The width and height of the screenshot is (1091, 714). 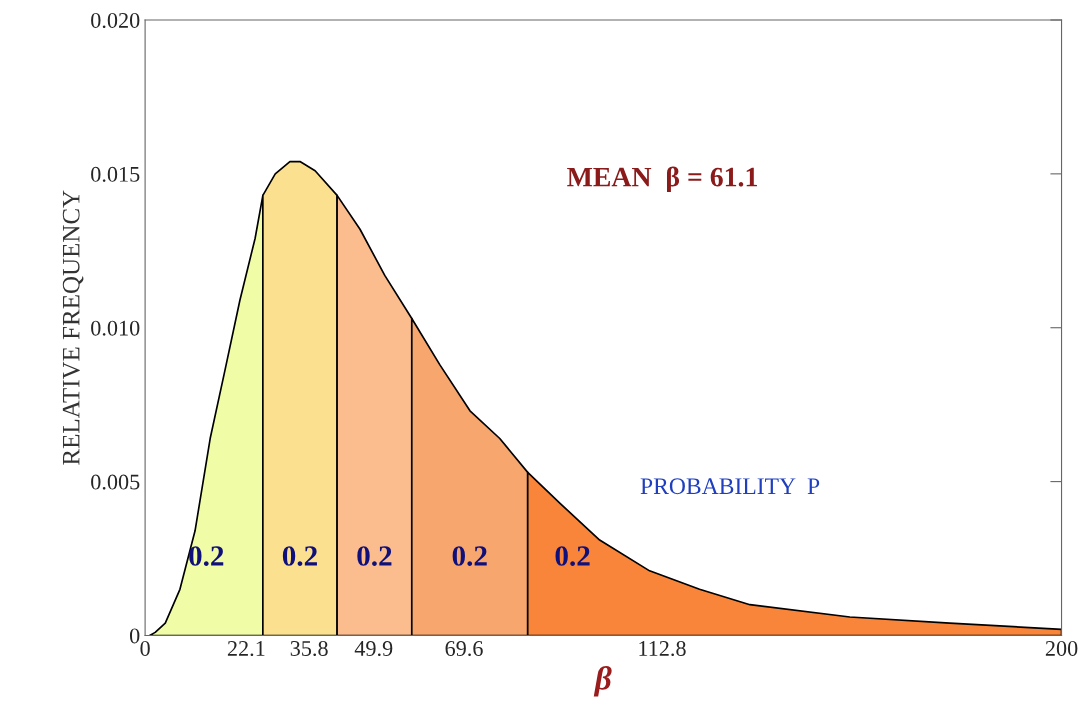 I want to click on x-tick-label: 200, so click(x=1061, y=648).